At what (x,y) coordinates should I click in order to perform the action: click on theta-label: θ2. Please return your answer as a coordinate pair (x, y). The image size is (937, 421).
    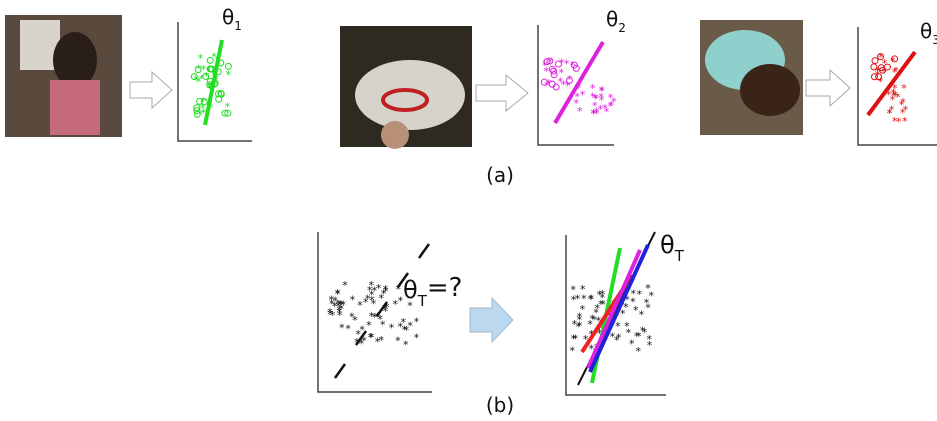
    Looking at the image, I should click on (616, 21).